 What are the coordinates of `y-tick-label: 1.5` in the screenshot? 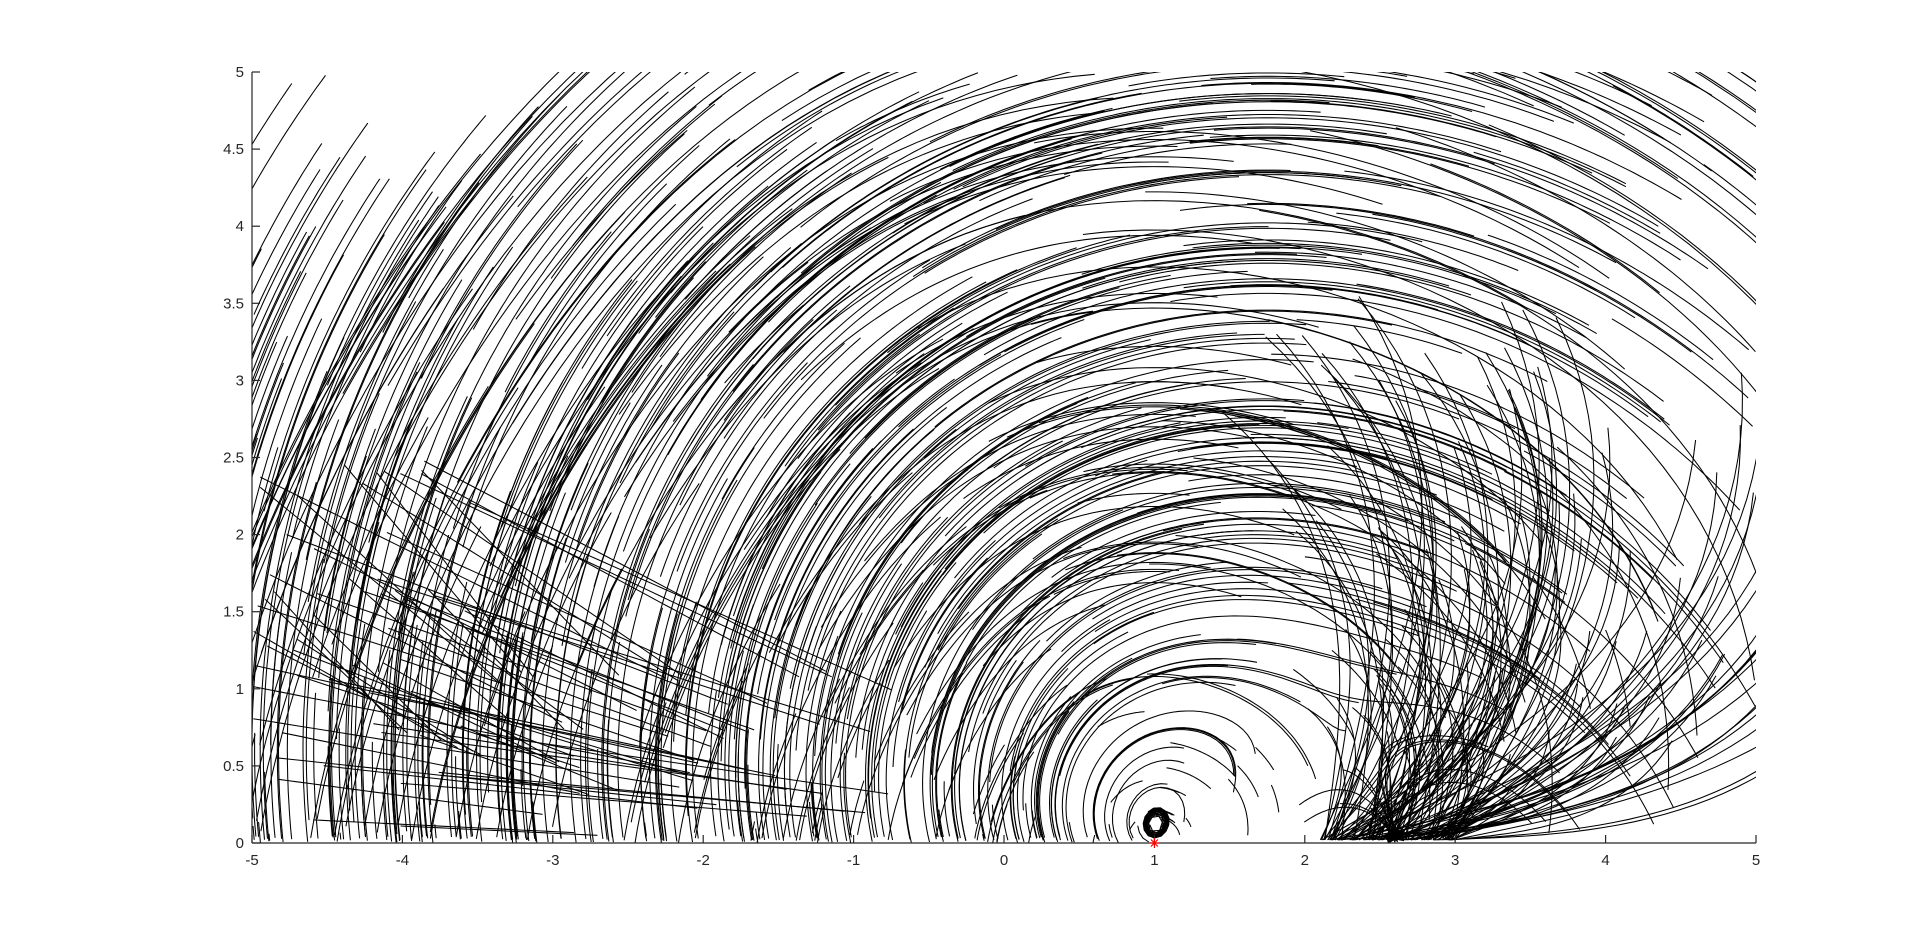 It's located at (233, 612).